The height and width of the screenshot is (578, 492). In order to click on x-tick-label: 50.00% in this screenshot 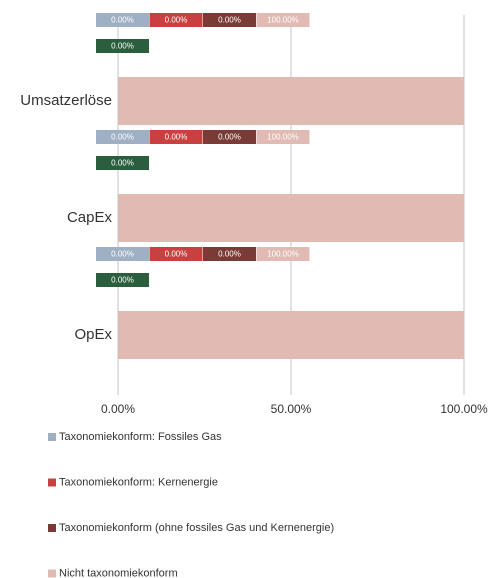, I will do `click(291, 409)`.